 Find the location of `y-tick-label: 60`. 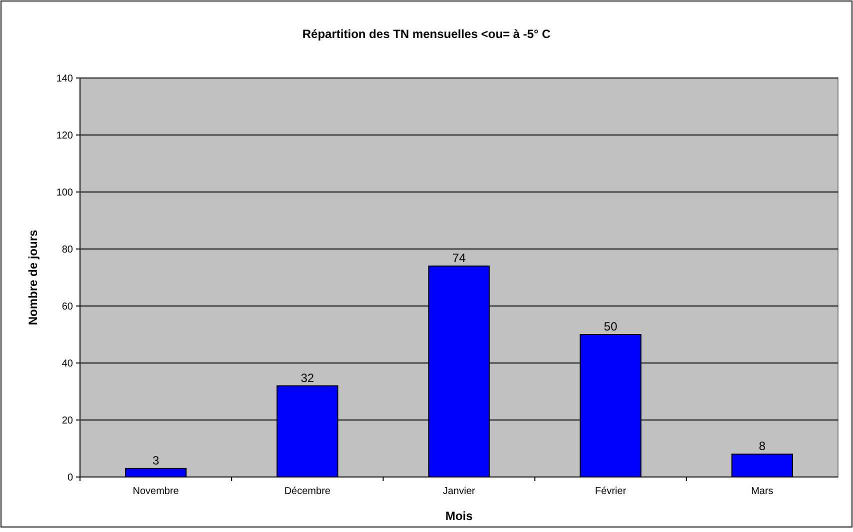

y-tick-label: 60 is located at coordinates (68, 307).